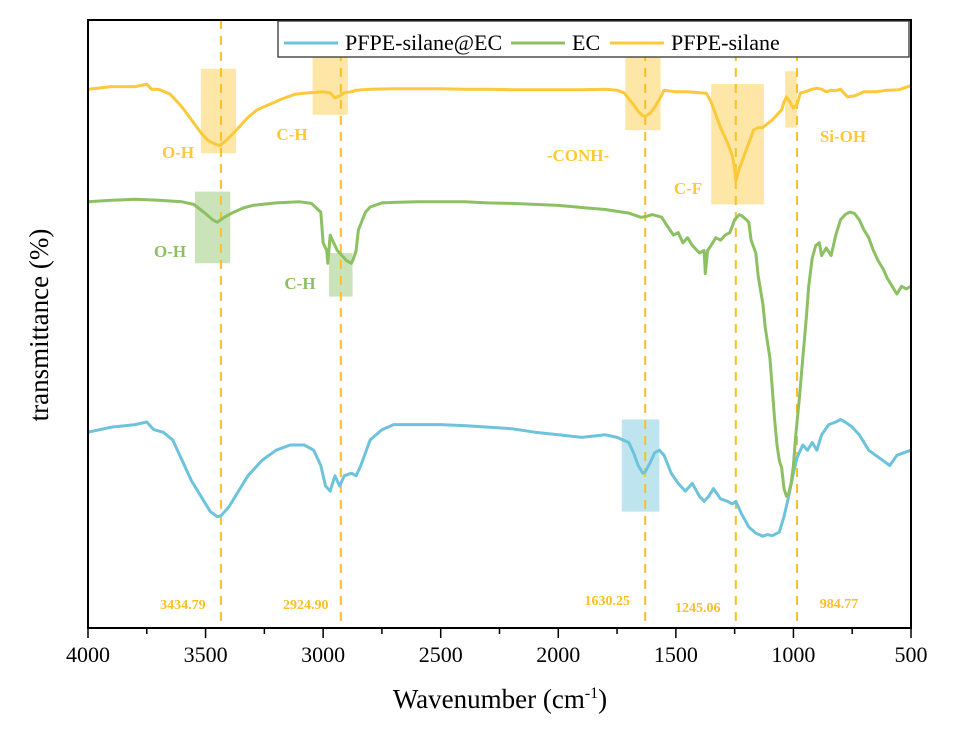 The height and width of the screenshot is (738, 955). Describe the element at coordinates (499, 477) in the screenshot. I see `series-line-pfpe-silane-ec` at that location.